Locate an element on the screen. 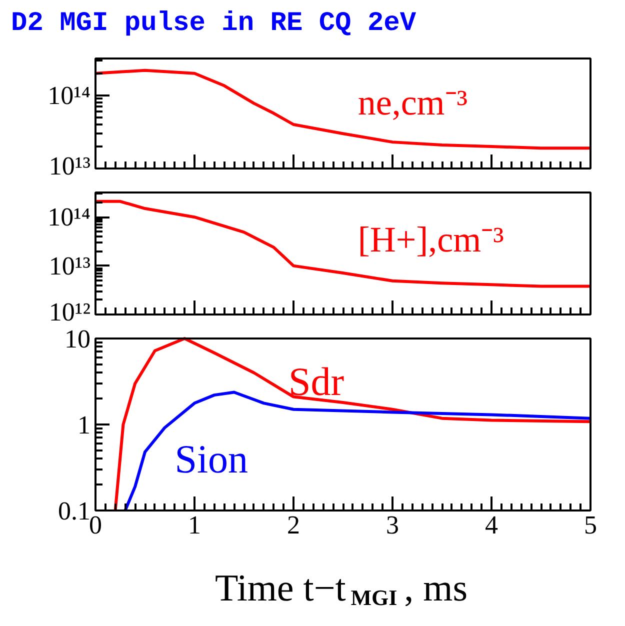  x-tick-label: 3 is located at coordinates (392, 525).